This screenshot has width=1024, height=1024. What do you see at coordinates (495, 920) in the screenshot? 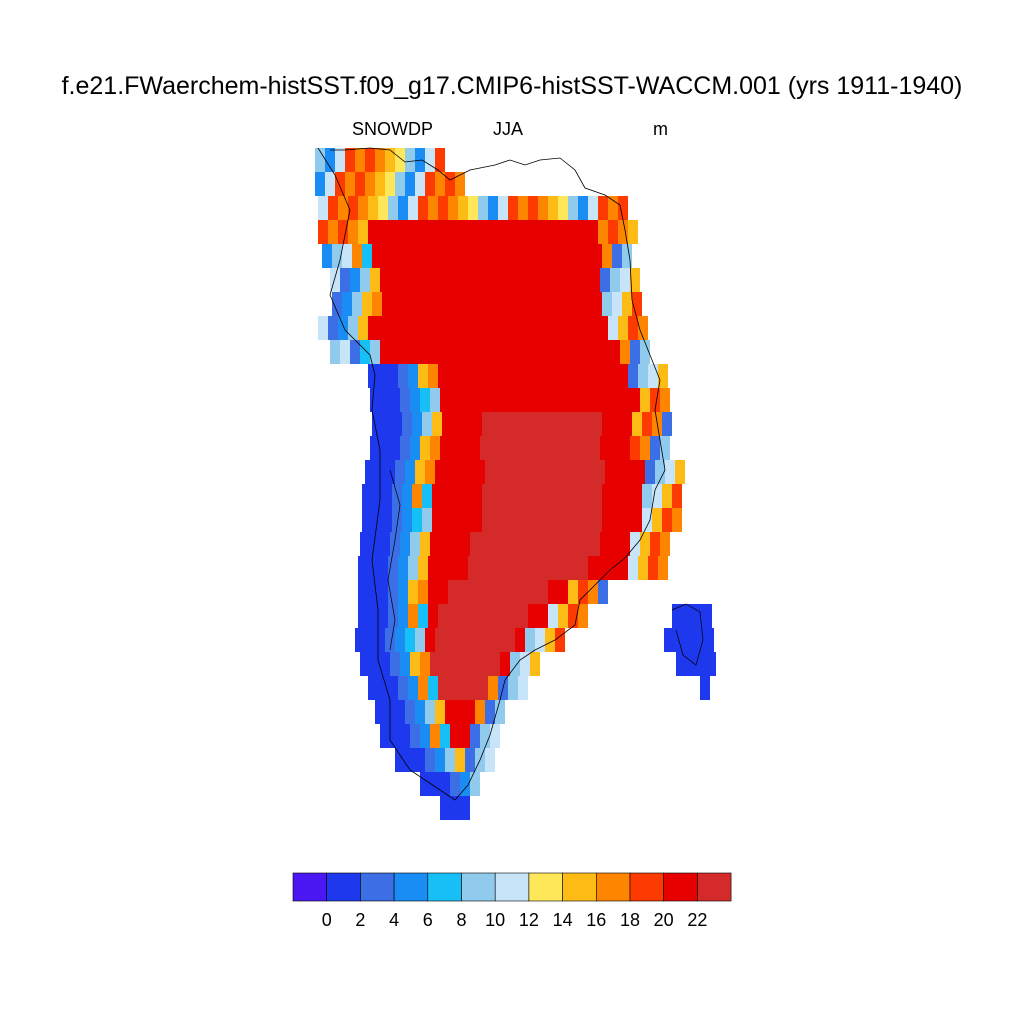
I see `colorbar-tick-label: 10` at bounding box center [495, 920].